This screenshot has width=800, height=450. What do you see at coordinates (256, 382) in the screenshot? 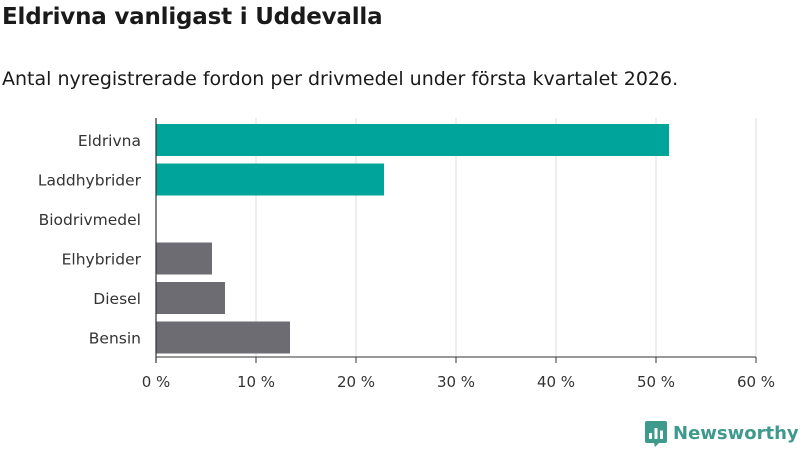
I see `x-tick-label-10: 10 %` at bounding box center [256, 382].